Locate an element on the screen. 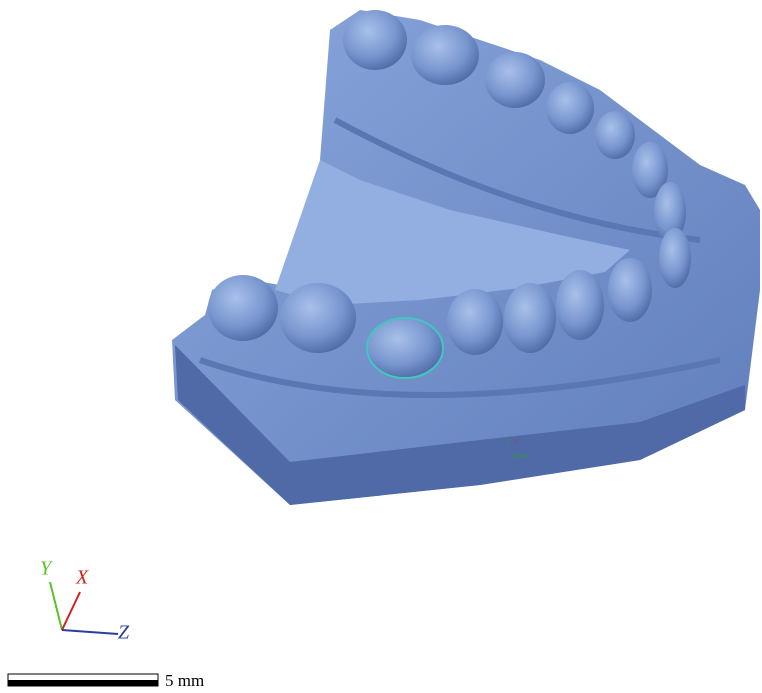 This screenshot has height=693, width=762. origin-x: x is located at coordinates (516, 442).